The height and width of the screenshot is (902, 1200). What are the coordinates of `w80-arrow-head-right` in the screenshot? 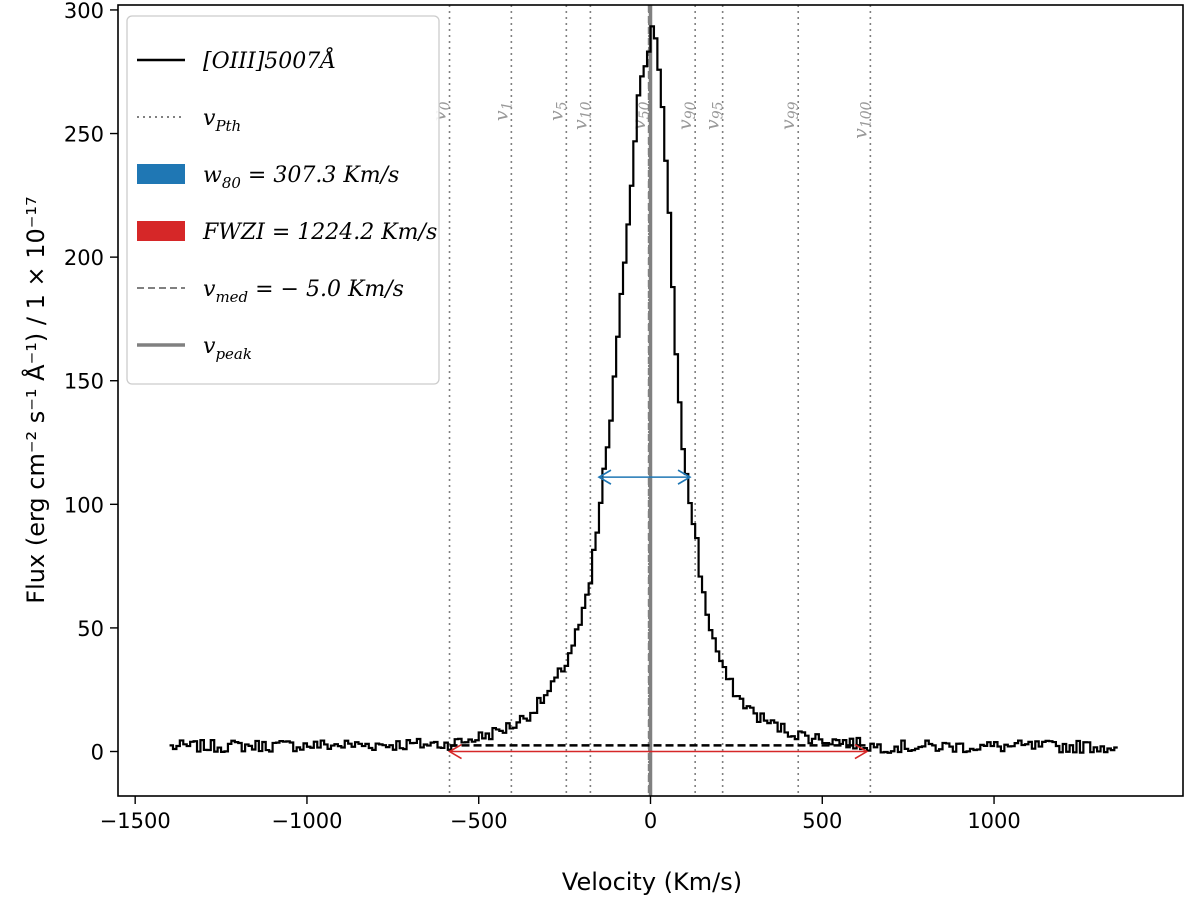 It's located at (684, 477).